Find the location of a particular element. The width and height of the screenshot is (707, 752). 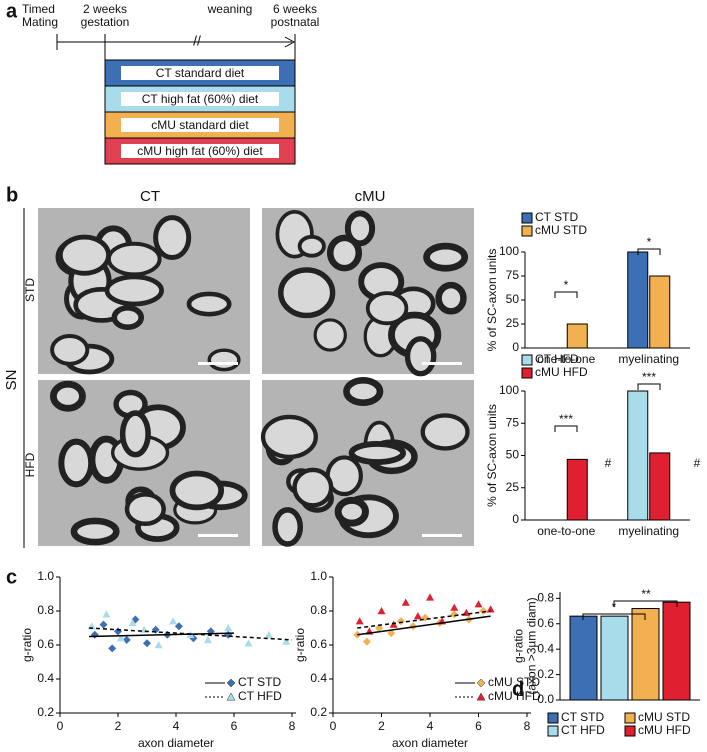

y-tick-label: 100 is located at coordinates (509, 390).